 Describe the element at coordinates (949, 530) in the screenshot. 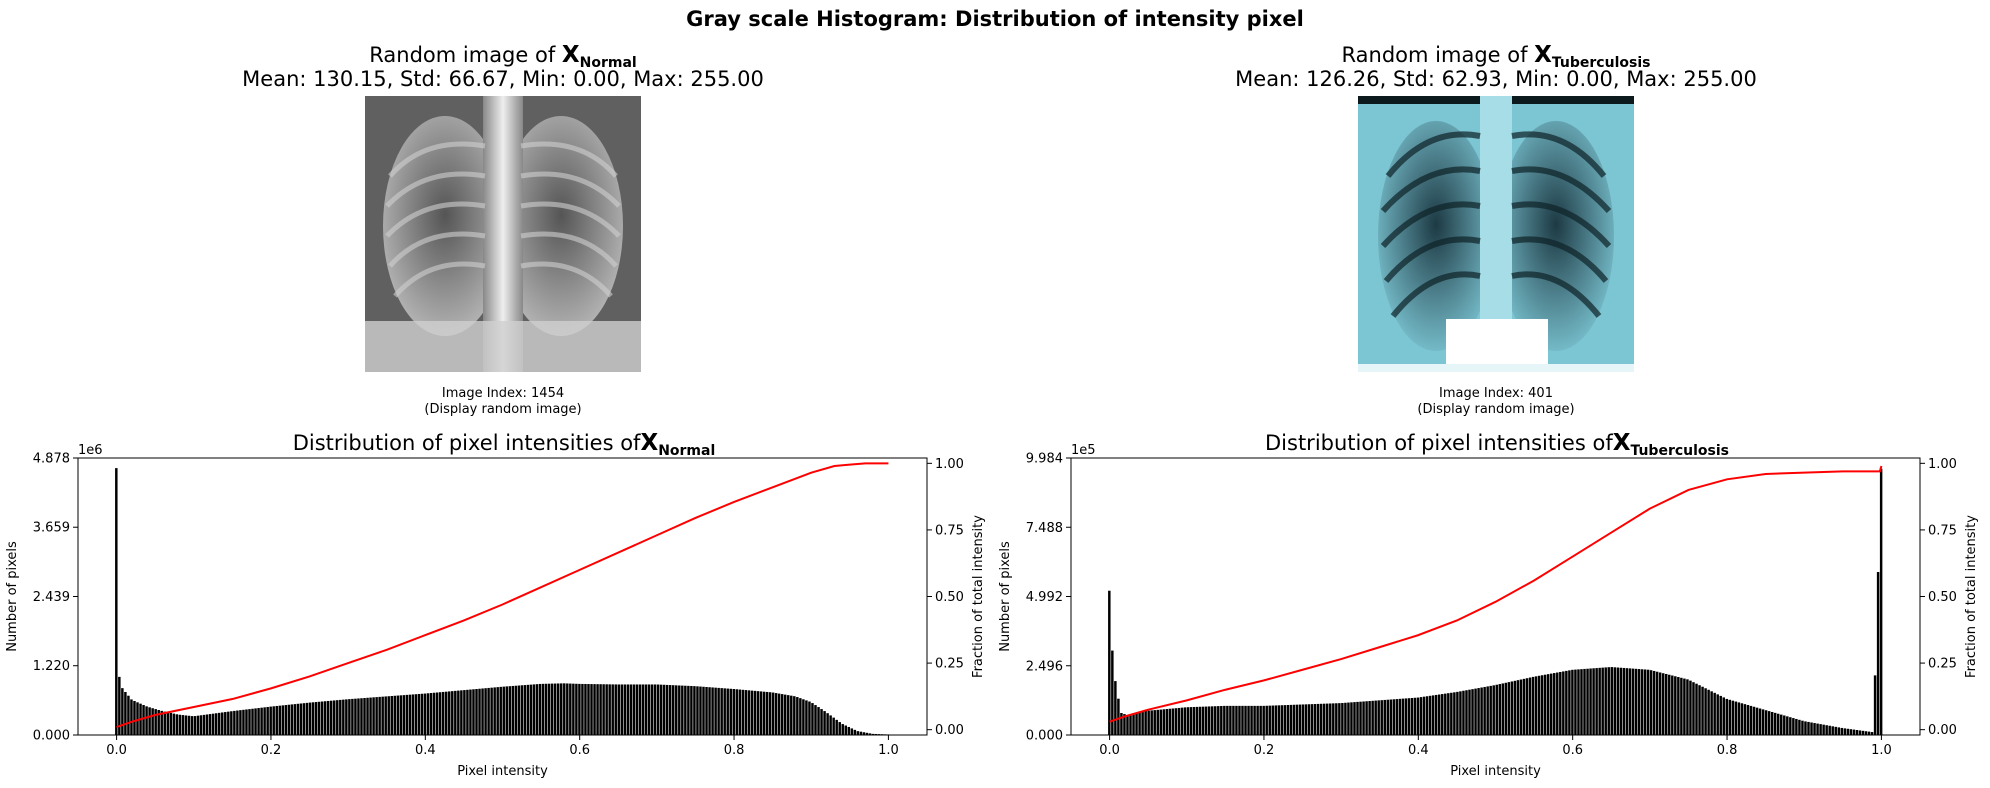

I see `left-y2-tick-label: 0.75` at that location.